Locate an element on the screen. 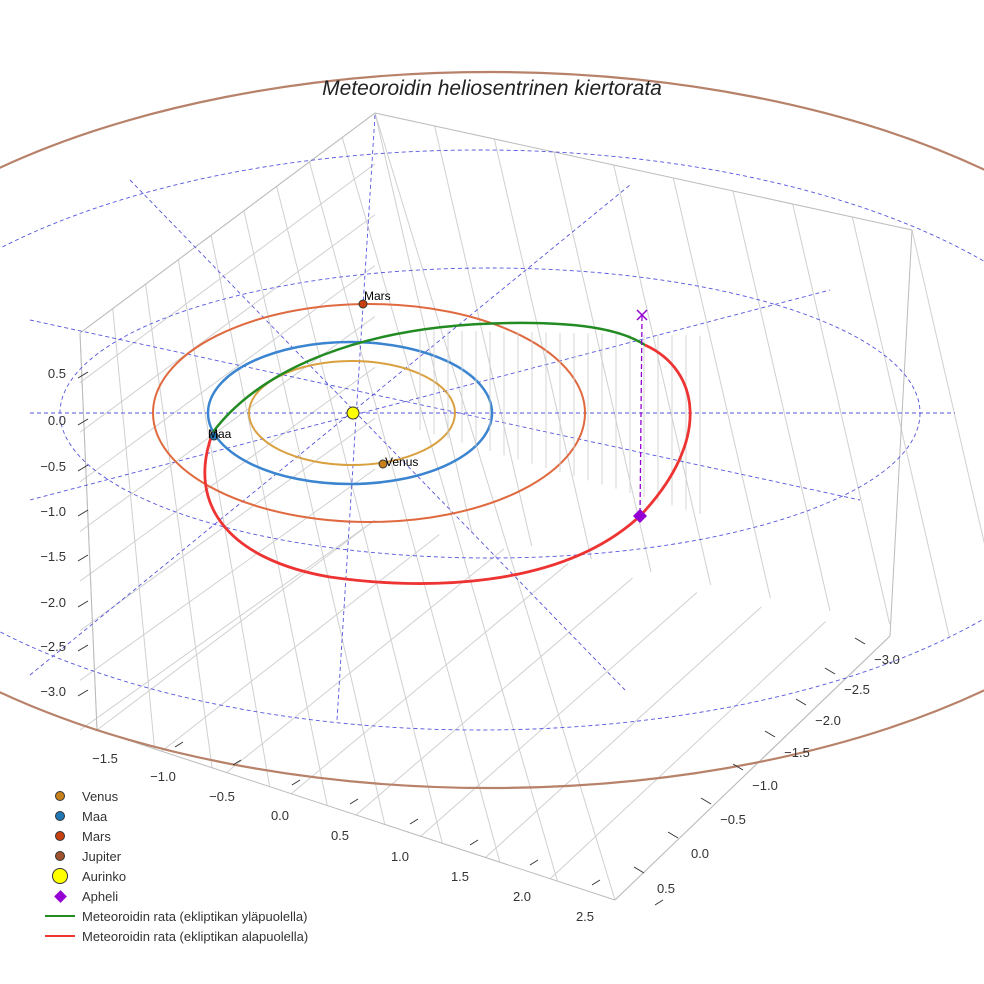  mars-orbit is located at coordinates (369, 413).